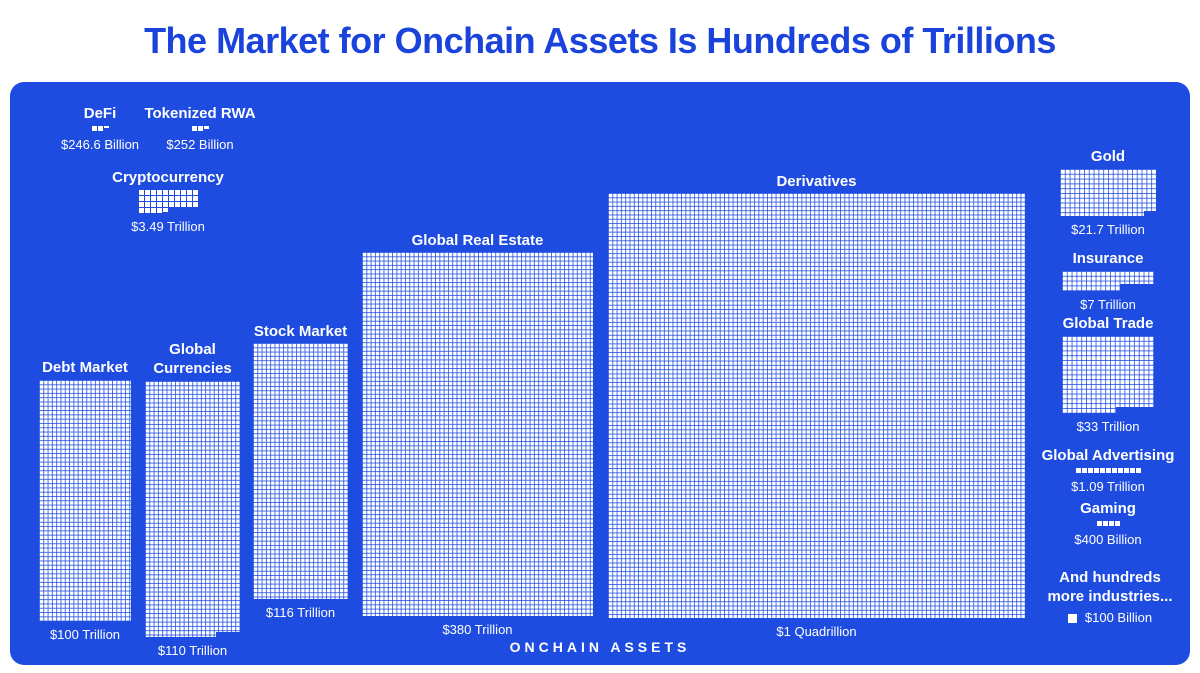  I want to click on market-stock-market: Stock Market $116 Trillion, so click(300, 471).